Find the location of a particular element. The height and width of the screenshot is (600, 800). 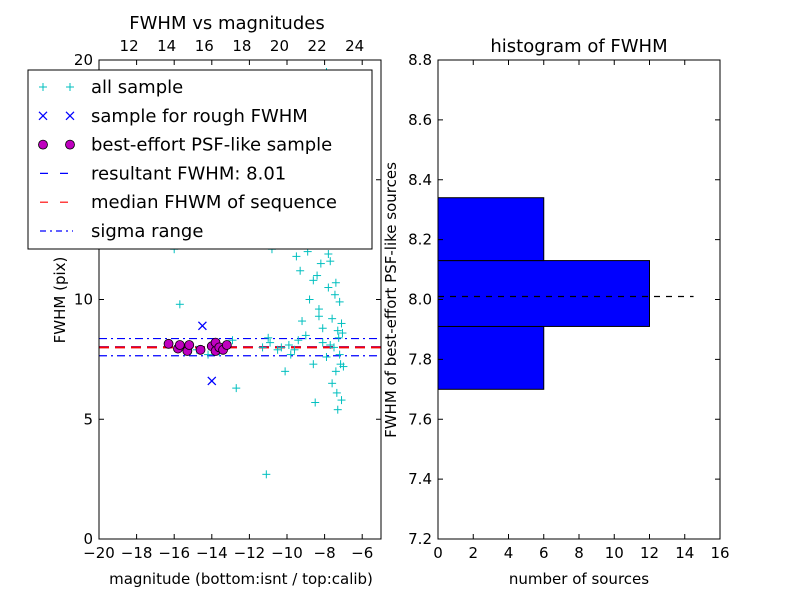

right-chart-title: histogram of FWHM is located at coordinates (578, 46).